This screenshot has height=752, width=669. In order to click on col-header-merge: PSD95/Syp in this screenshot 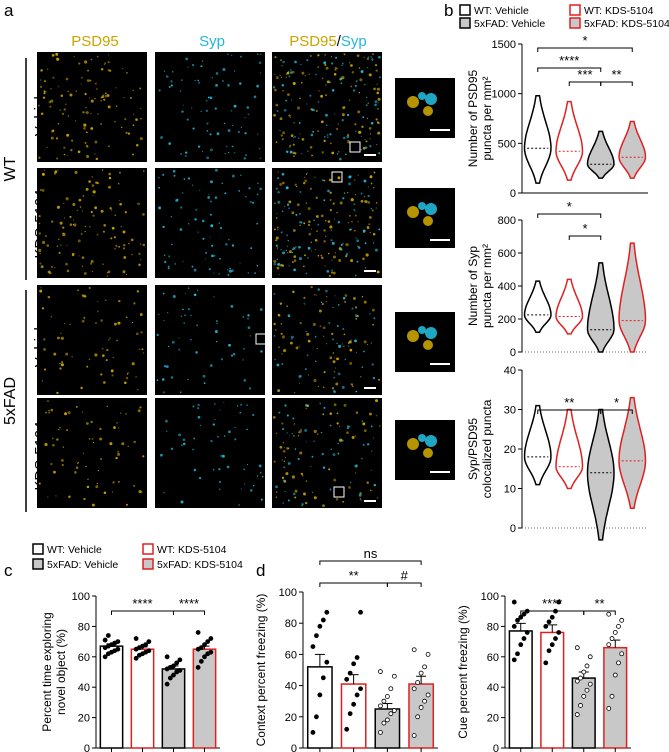, I will do `click(328, 41)`.